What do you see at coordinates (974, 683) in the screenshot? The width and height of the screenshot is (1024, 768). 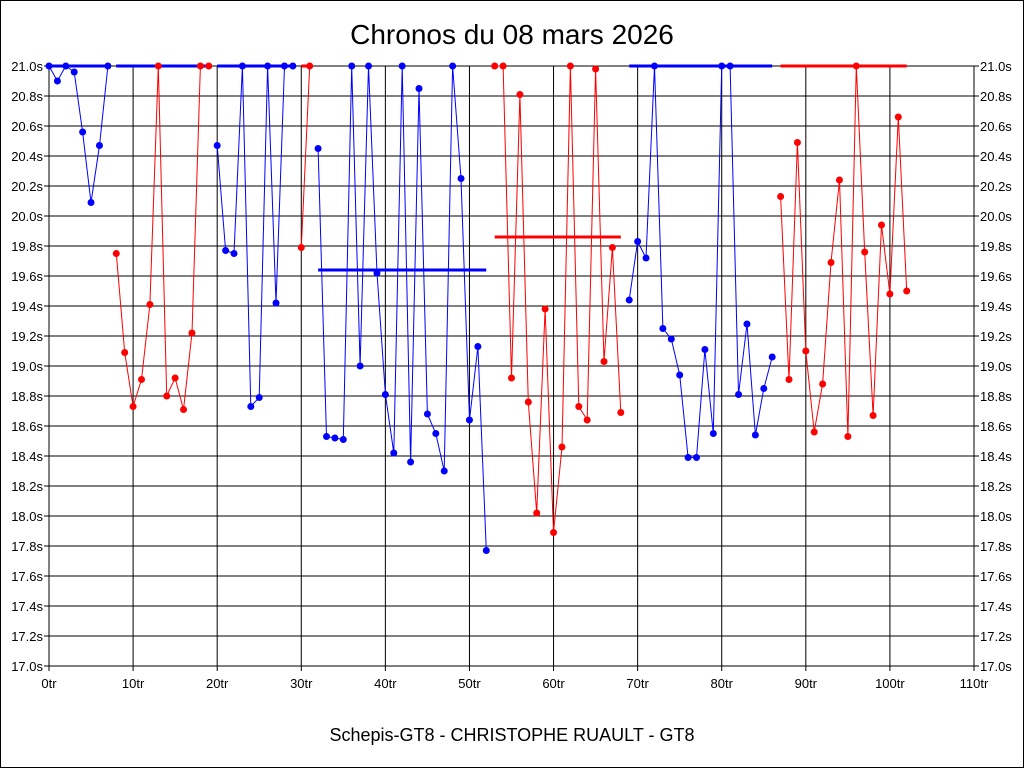 I see `x-tick-label: 110tr` at bounding box center [974, 683].